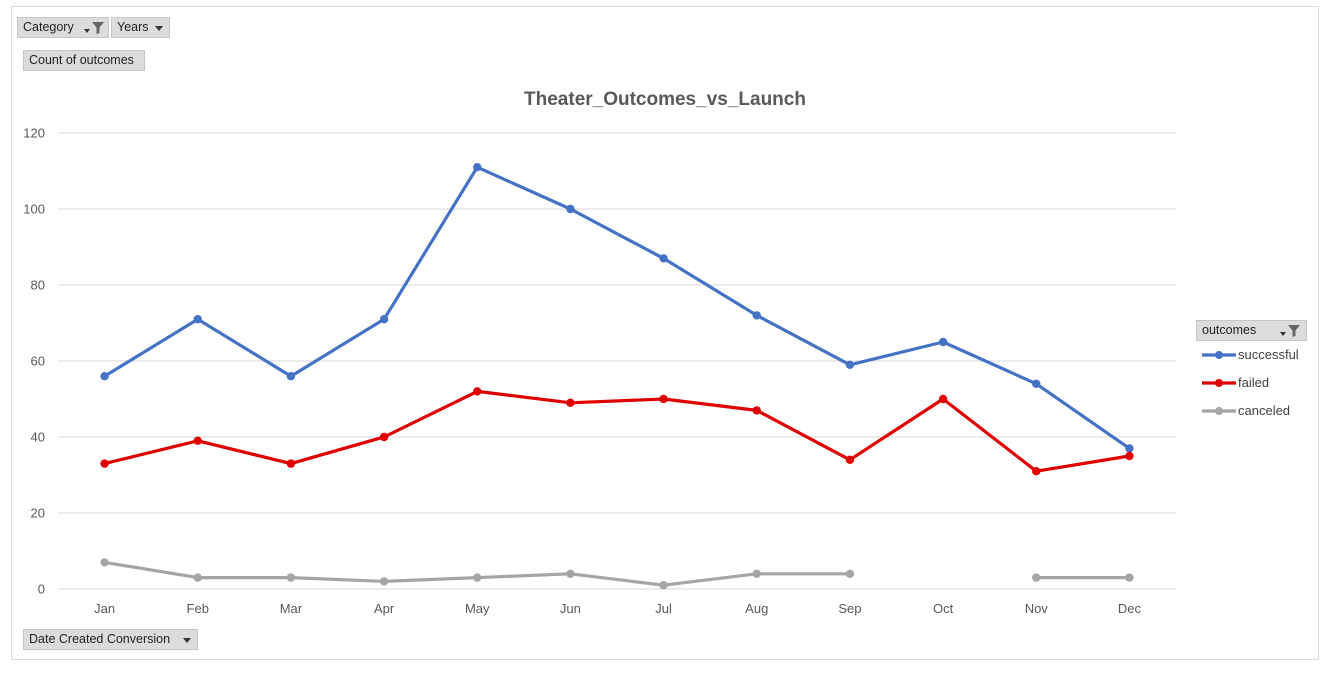 Image resolution: width=1333 pixels, height=675 pixels. Describe the element at coordinates (104, 608) in the screenshot. I see `x-tick-label: Jan` at that location.